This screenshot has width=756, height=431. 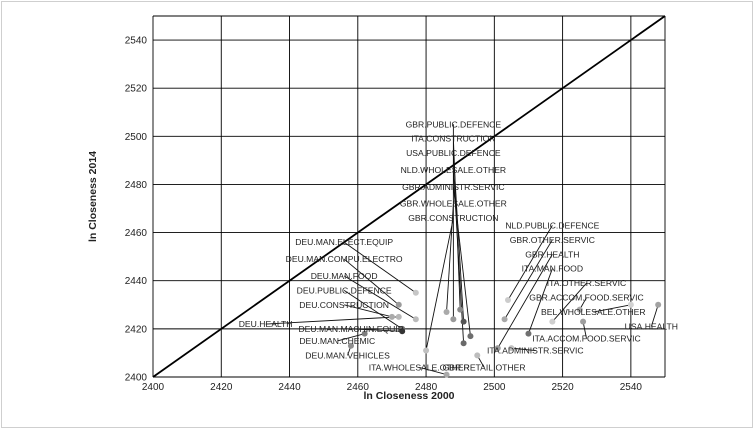 I want to click on x-tick-label: 2520, so click(x=562, y=387).